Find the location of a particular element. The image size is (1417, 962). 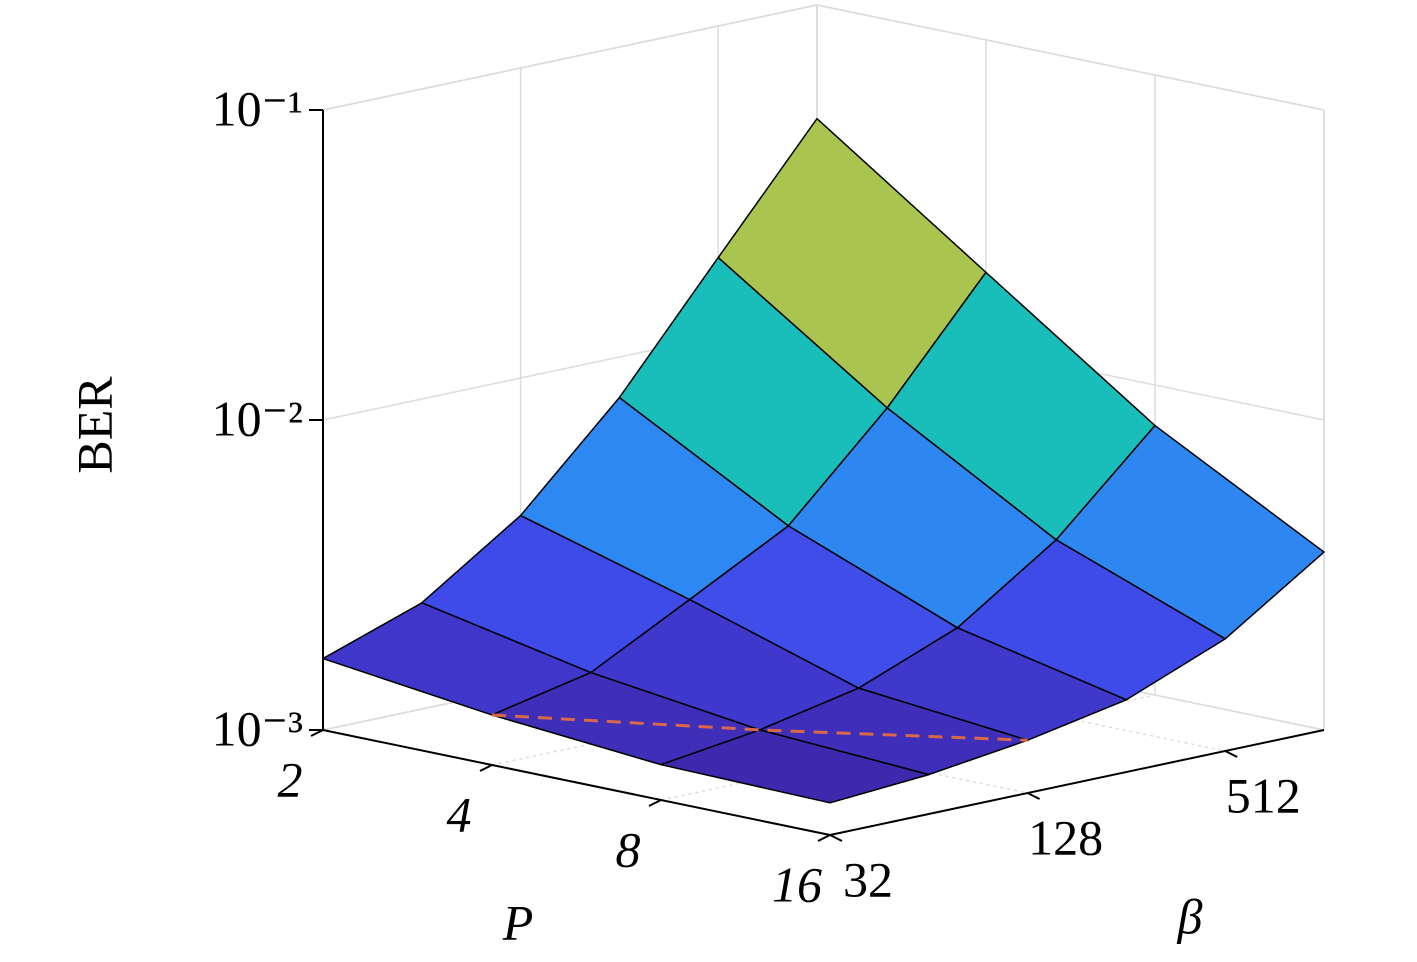

x-axis-label: P is located at coordinates (518, 922).